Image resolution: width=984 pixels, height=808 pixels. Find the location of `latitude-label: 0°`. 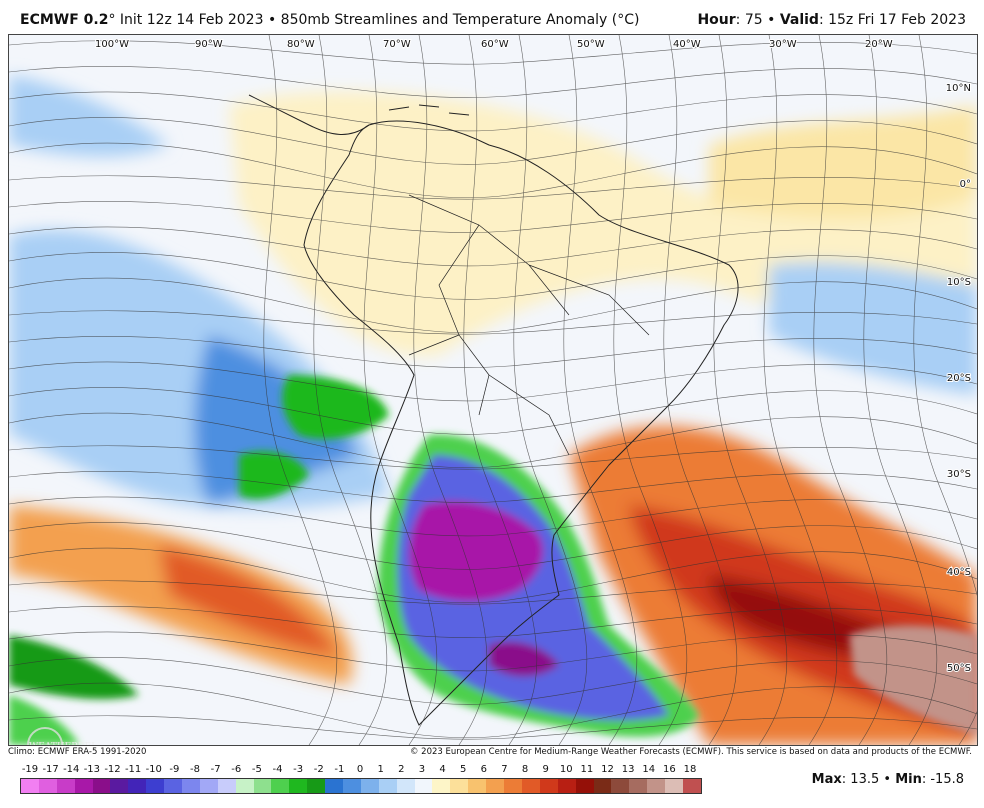

latitude-label: 0° is located at coordinates (965, 184).